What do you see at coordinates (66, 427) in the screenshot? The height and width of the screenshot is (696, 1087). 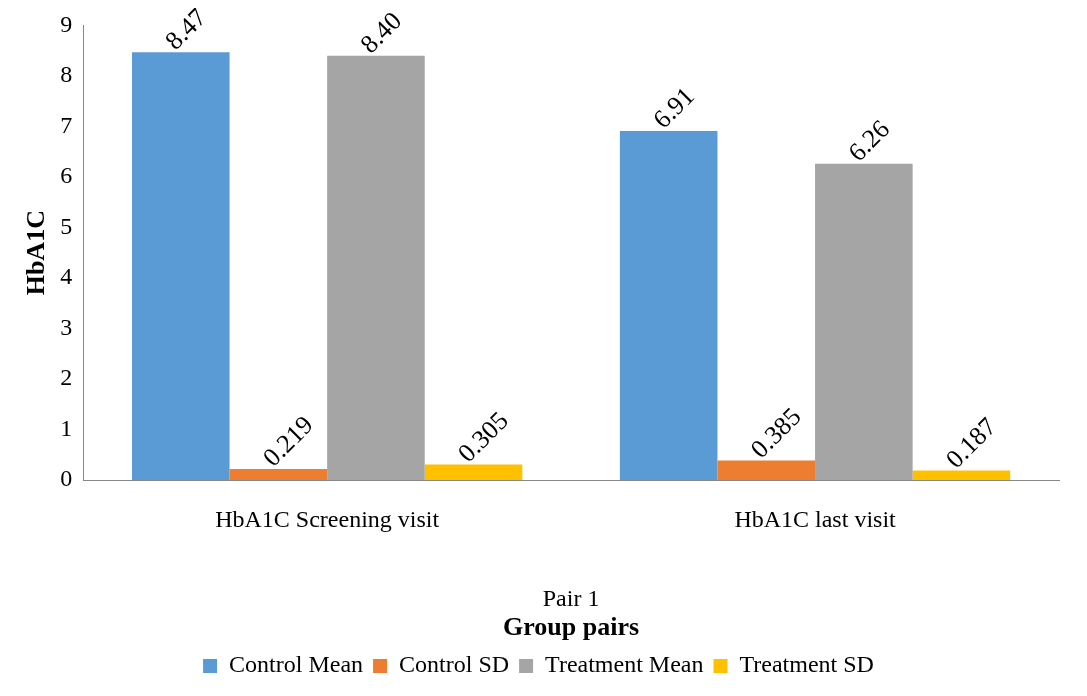 I see `y-tick-label: 1` at bounding box center [66, 427].